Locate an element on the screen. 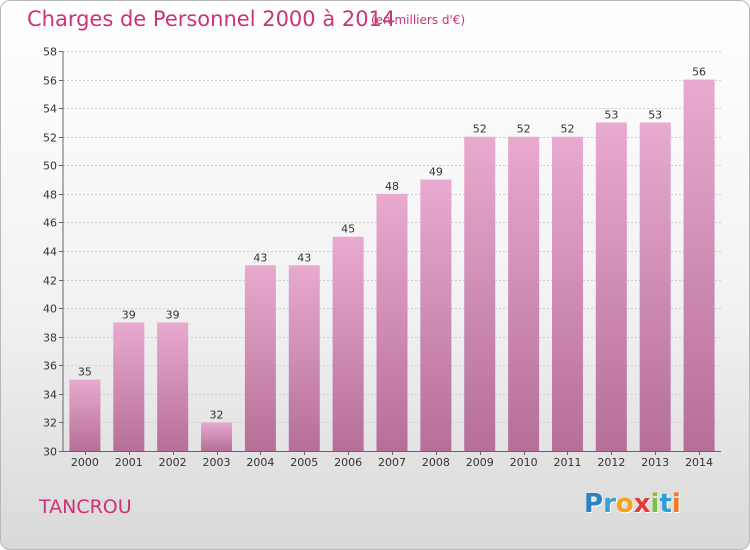 This screenshot has width=750, height=550. logo-letter: x is located at coordinates (642, 504).